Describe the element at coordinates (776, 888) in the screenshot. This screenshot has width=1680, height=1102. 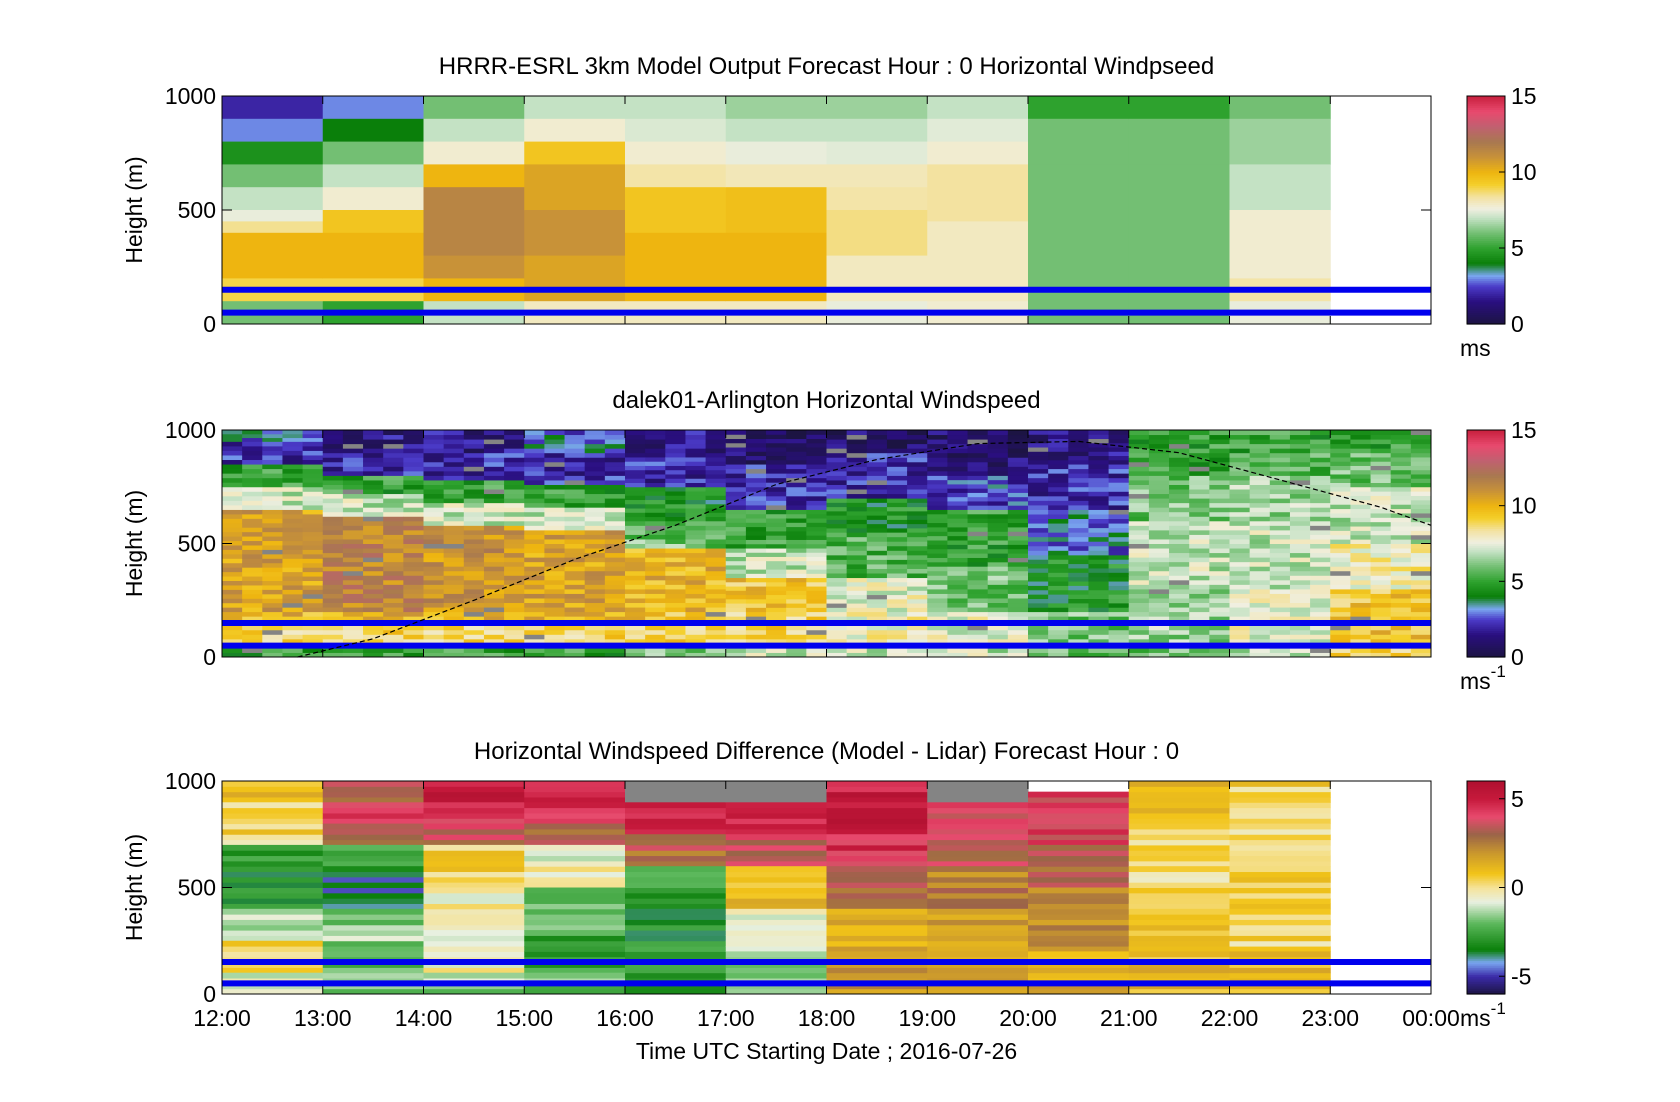
I see `heatmap` at that location.